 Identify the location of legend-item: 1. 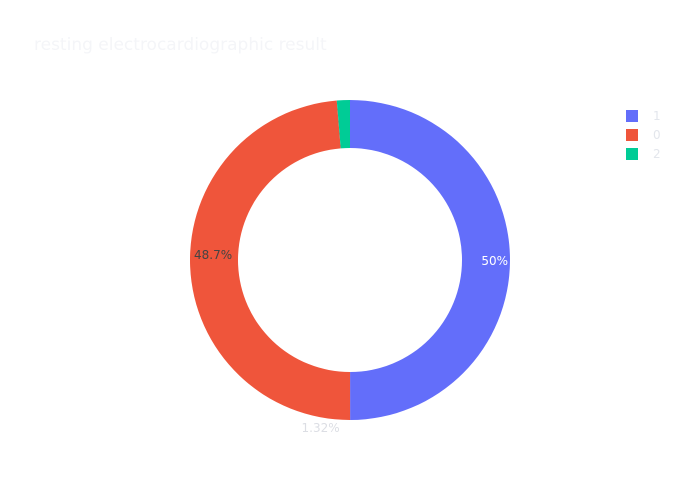
(643, 115).